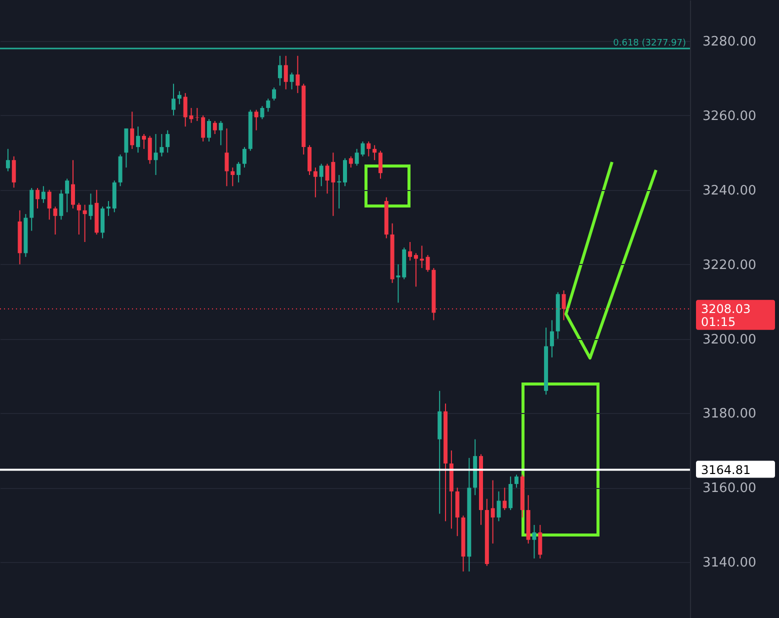 Image resolution: width=779 pixels, height=618 pixels. What do you see at coordinates (729, 265) in the screenshot?
I see `y-tick-label: 3220.00` at bounding box center [729, 265].